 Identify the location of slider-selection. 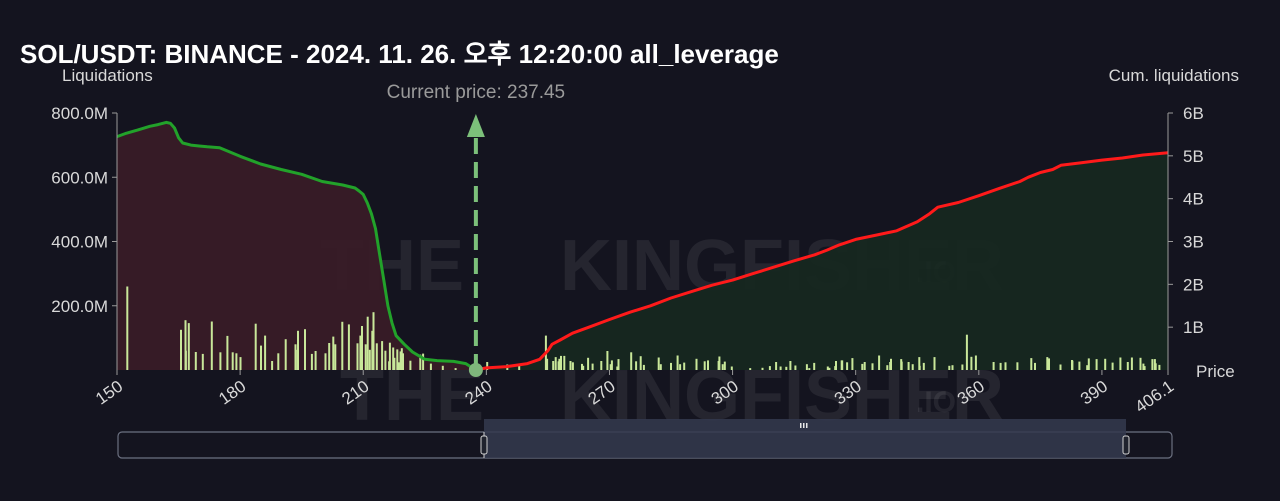
(805, 438).